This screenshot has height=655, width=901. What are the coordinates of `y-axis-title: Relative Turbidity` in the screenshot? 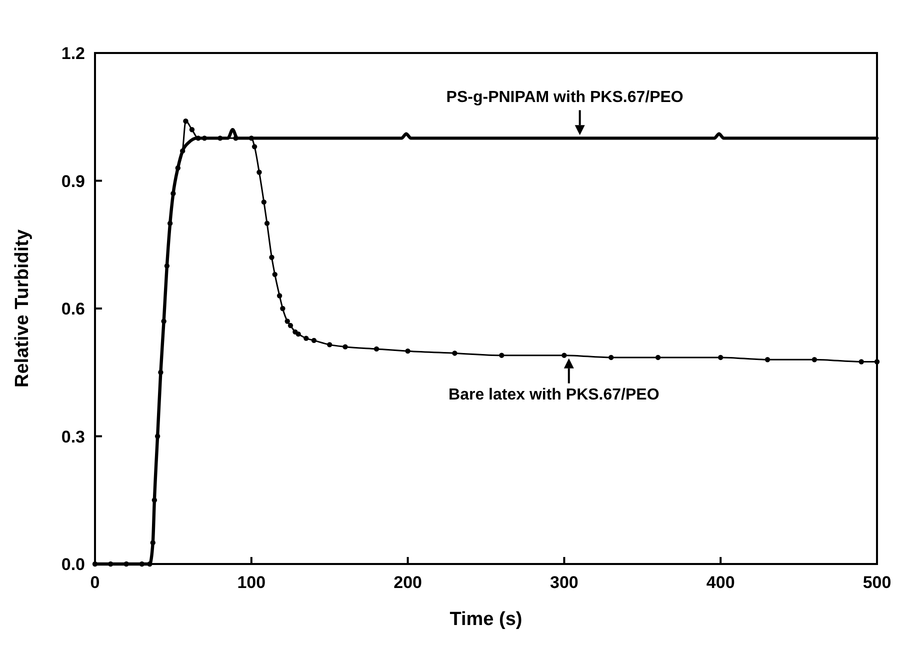 It's located at (22, 308).